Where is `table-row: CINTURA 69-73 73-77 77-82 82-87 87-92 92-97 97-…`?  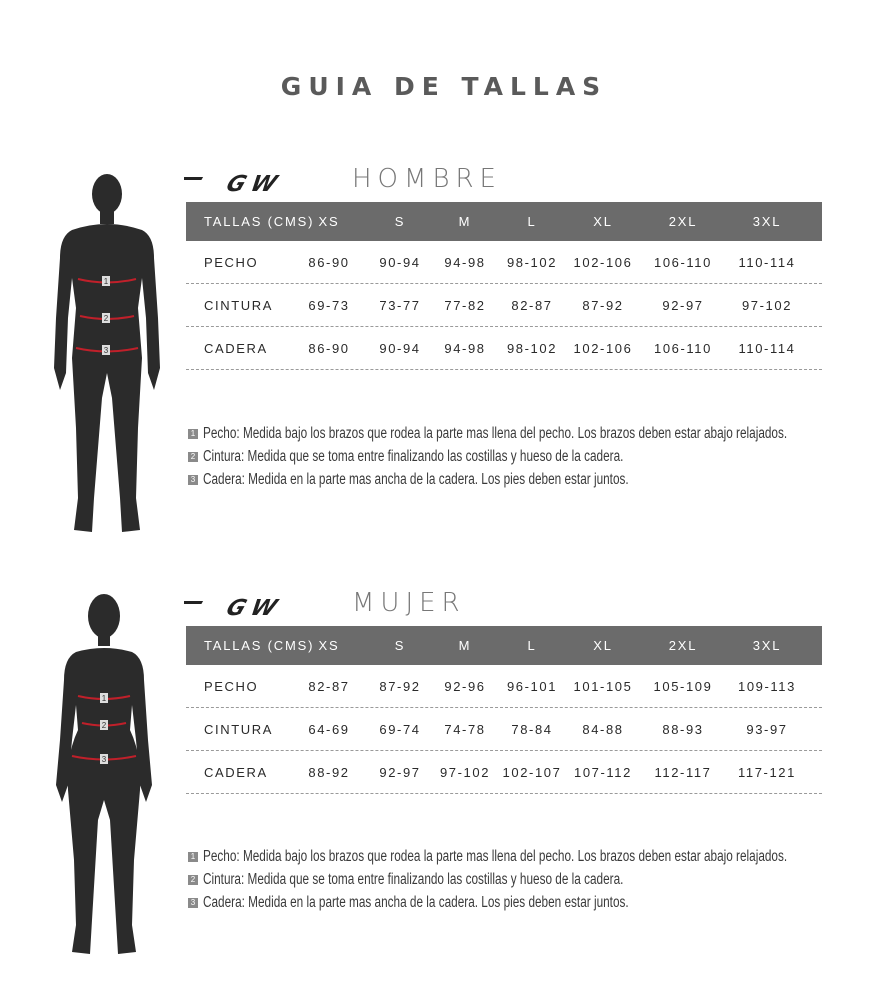 table-row: CINTURA 69-73 73-77 77-82 82-87 87-92 92-97 97-… is located at coordinates (504, 305).